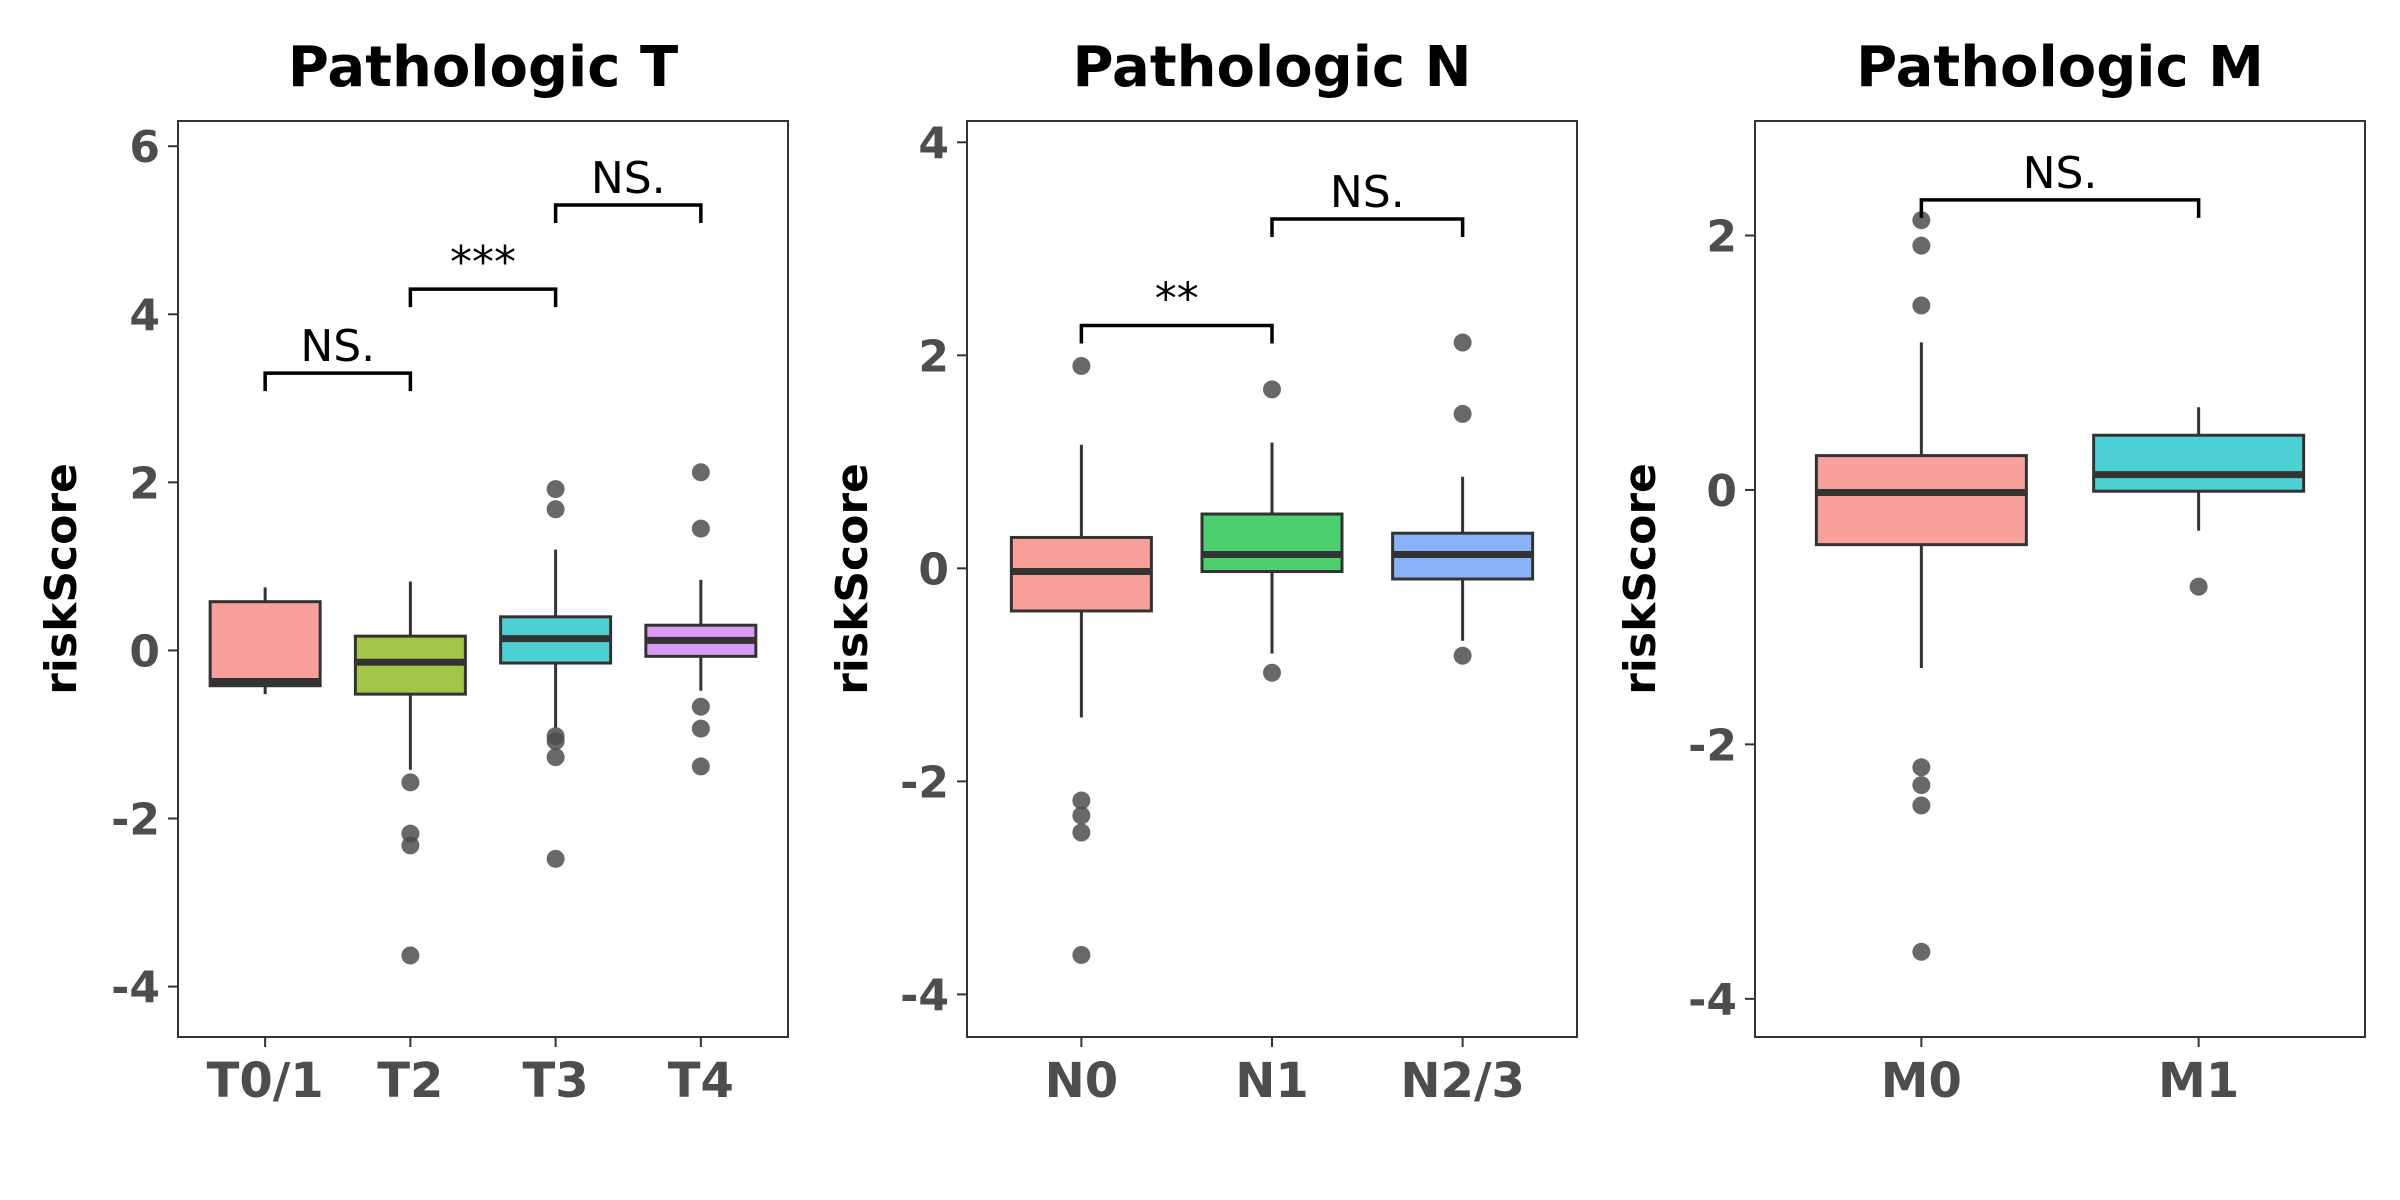 This screenshot has width=2400, height=1200. What do you see at coordinates (2060, 67) in the screenshot?
I see `panel-title: Pathologic M` at bounding box center [2060, 67].